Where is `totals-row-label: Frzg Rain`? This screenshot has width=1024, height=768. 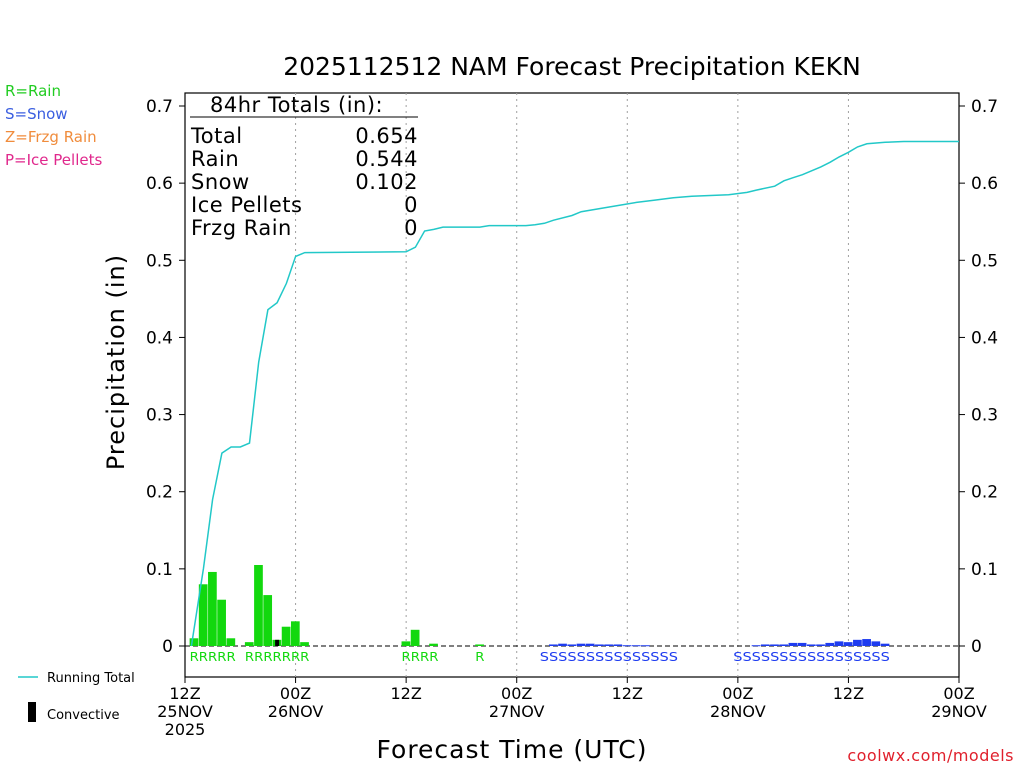
totals-row-label: Frzg Rain is located at coordinates (241, 228).